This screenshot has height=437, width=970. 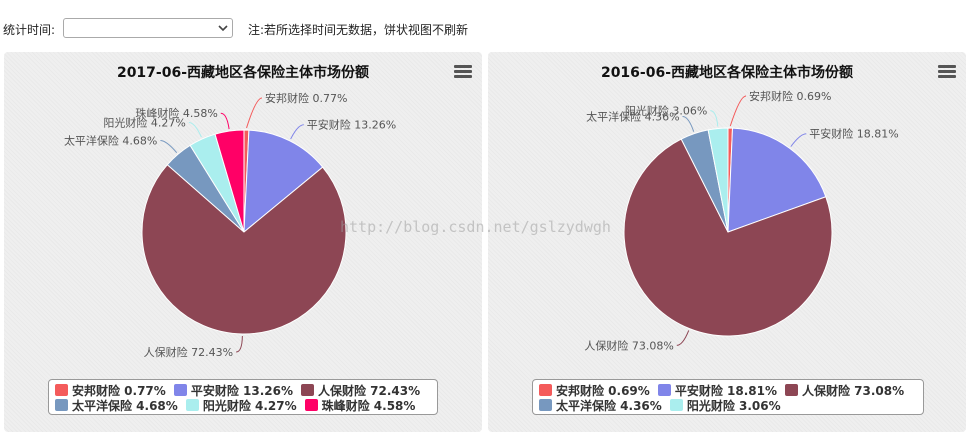 I want to click on legend-item: 平安财险 13.26%, so click(x=233, y=390).